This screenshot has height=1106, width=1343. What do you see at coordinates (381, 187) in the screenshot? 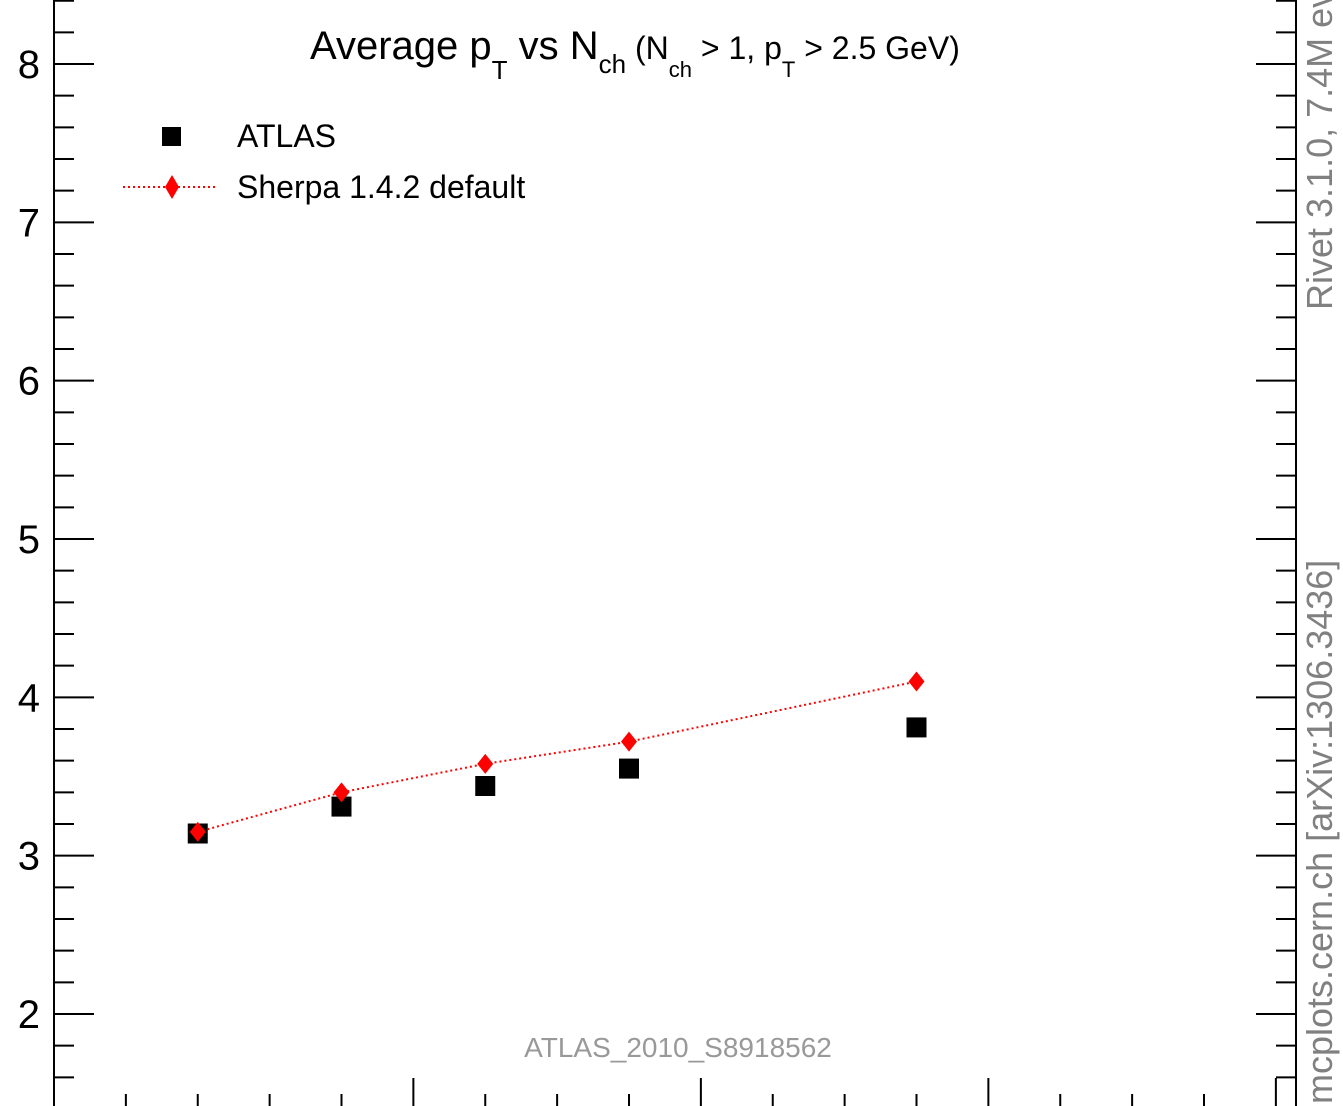
I see `legend-label-sherpa: Sherpa 1.4.2 default` at bounding box center [381, 187].